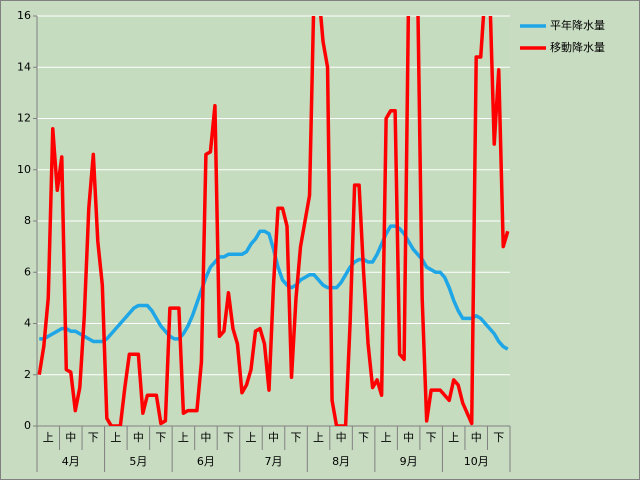 This screenshot has width=640, height=480. Describe the element at coordinates (577, 47) in the screenshot. I see `legend-label: 移動降水量` at that location.